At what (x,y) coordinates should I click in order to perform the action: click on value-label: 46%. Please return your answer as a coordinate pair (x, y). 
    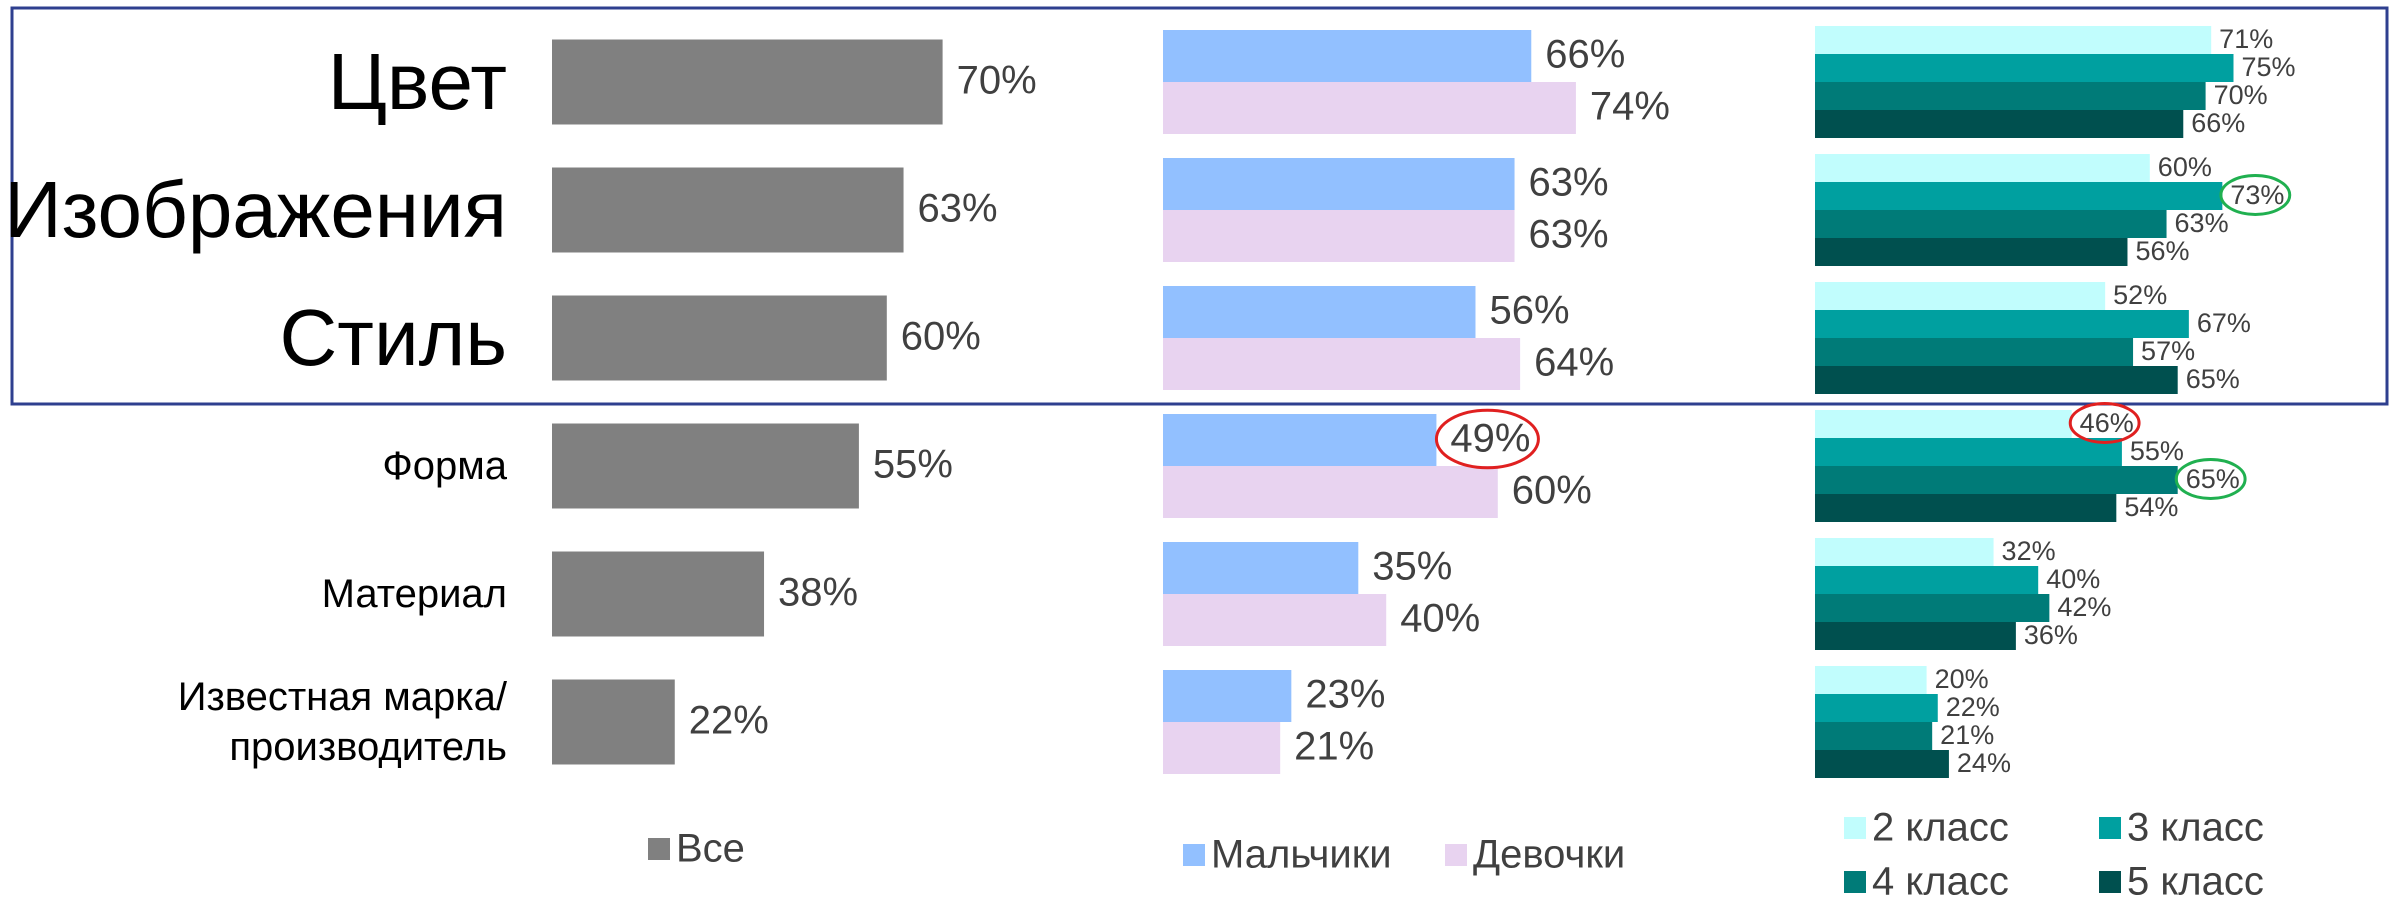
    Looking at the image, I should click on (2107, 423).